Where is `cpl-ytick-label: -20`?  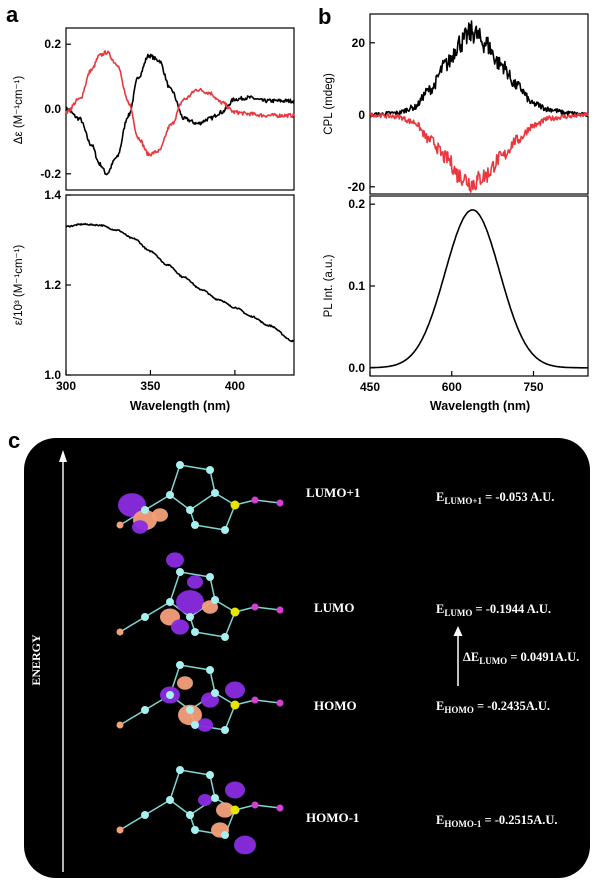 cpl-ytick-label: -20 is located at coordinates (357, 187).